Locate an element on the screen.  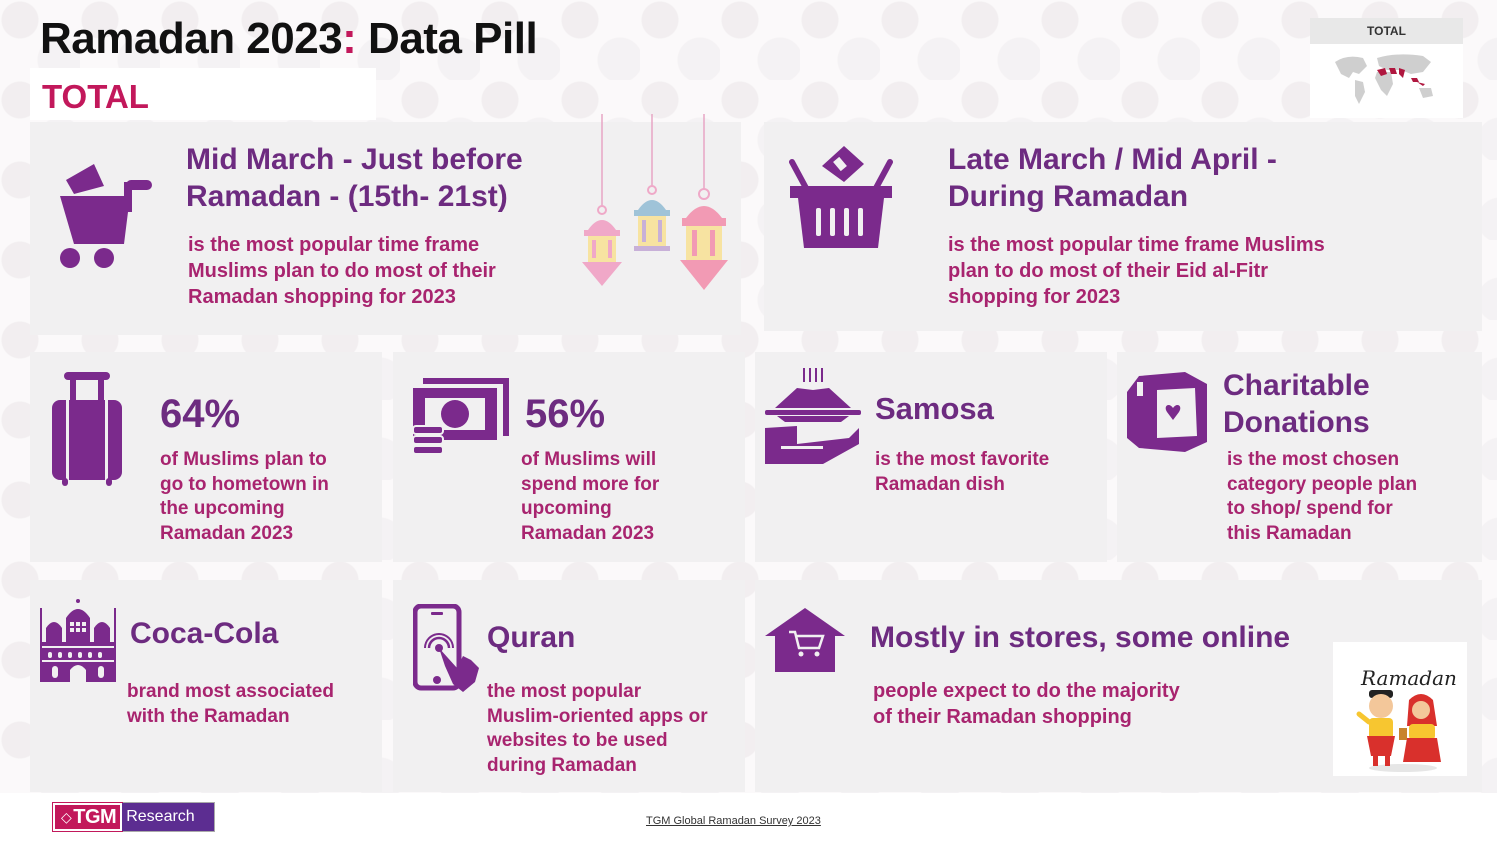
logo-left: ◇ TGM is located at coordinates (87, 817).